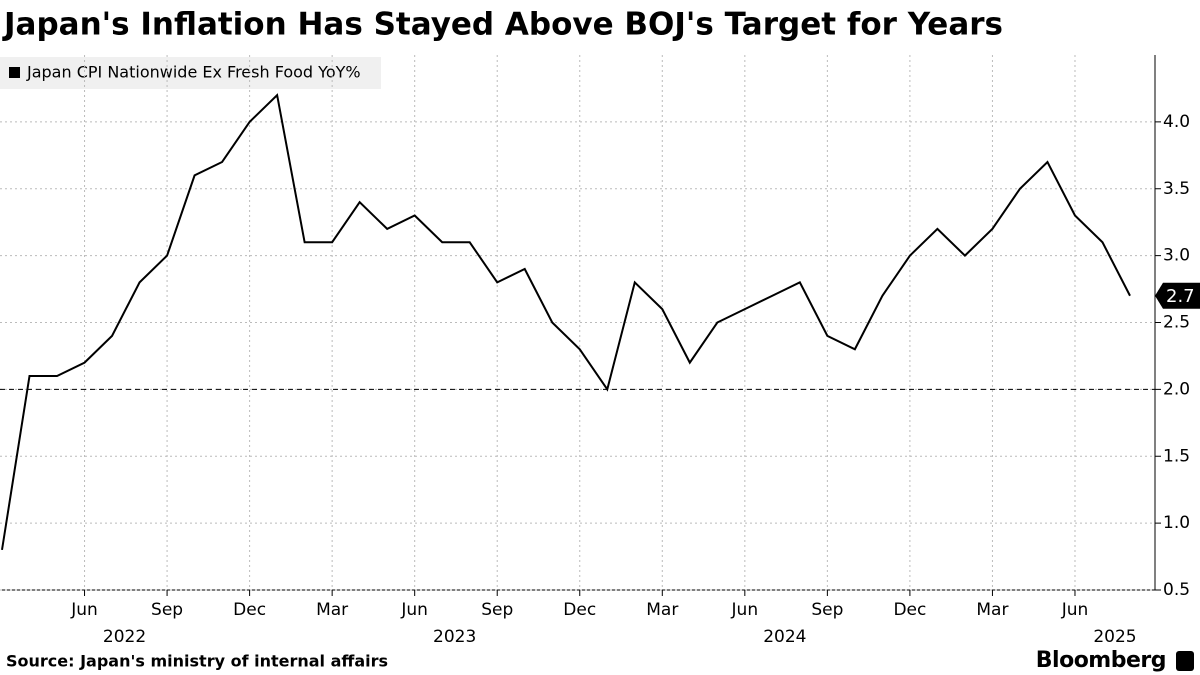  I want to click on y-tick-label: 3.5, so click(1176, 189).